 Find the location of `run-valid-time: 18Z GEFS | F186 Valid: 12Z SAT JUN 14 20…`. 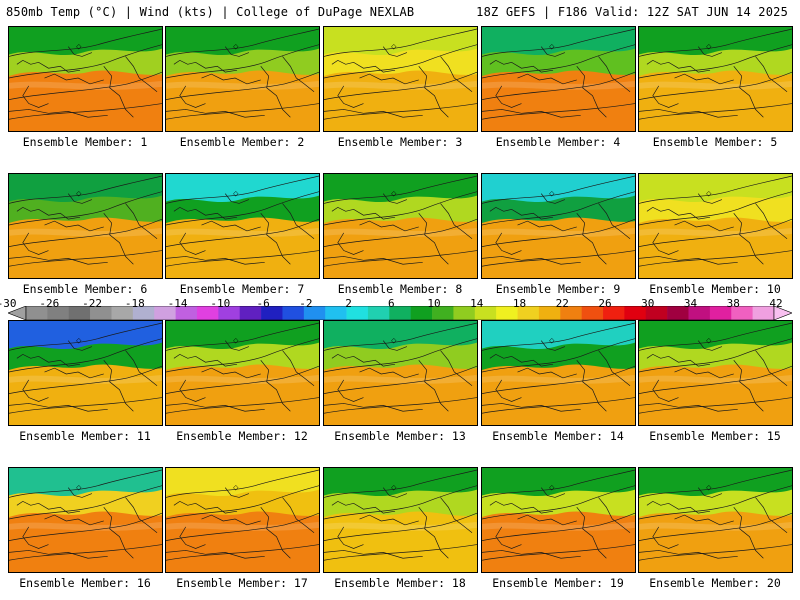

run-valid-time: 18Z GEFS | F186 Valid: 12Z SAT JUN 14 20… is located at coordinates (632, 12).